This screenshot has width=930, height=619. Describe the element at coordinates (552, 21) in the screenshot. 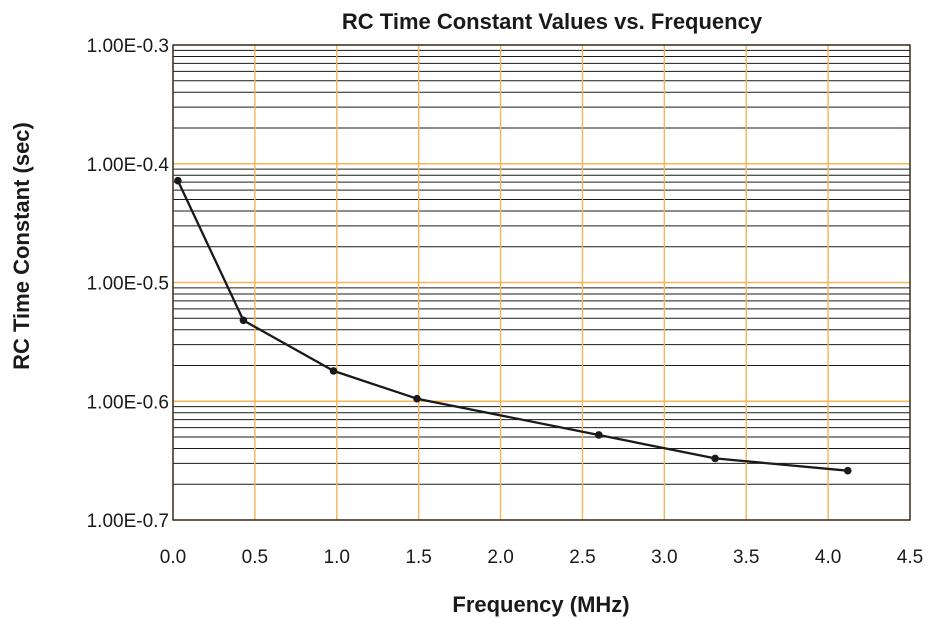

I see `chart-title: RC Time Constant Values vs. Frequency` at that location.